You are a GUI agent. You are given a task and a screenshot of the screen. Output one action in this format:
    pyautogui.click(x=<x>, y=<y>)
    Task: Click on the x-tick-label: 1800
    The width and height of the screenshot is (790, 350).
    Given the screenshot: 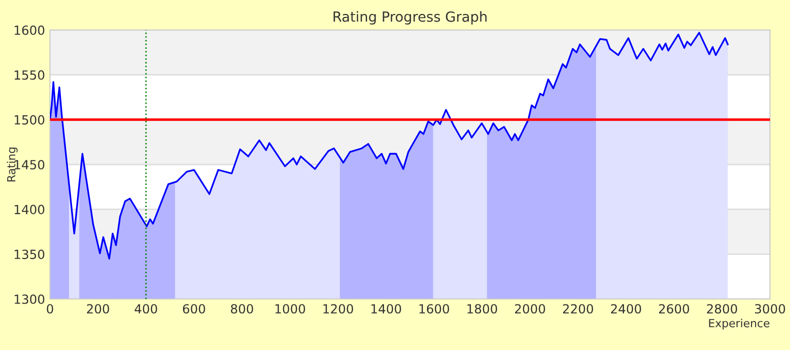 What is the action you would take?
    pyautogui.click(x=482, y=309)
    